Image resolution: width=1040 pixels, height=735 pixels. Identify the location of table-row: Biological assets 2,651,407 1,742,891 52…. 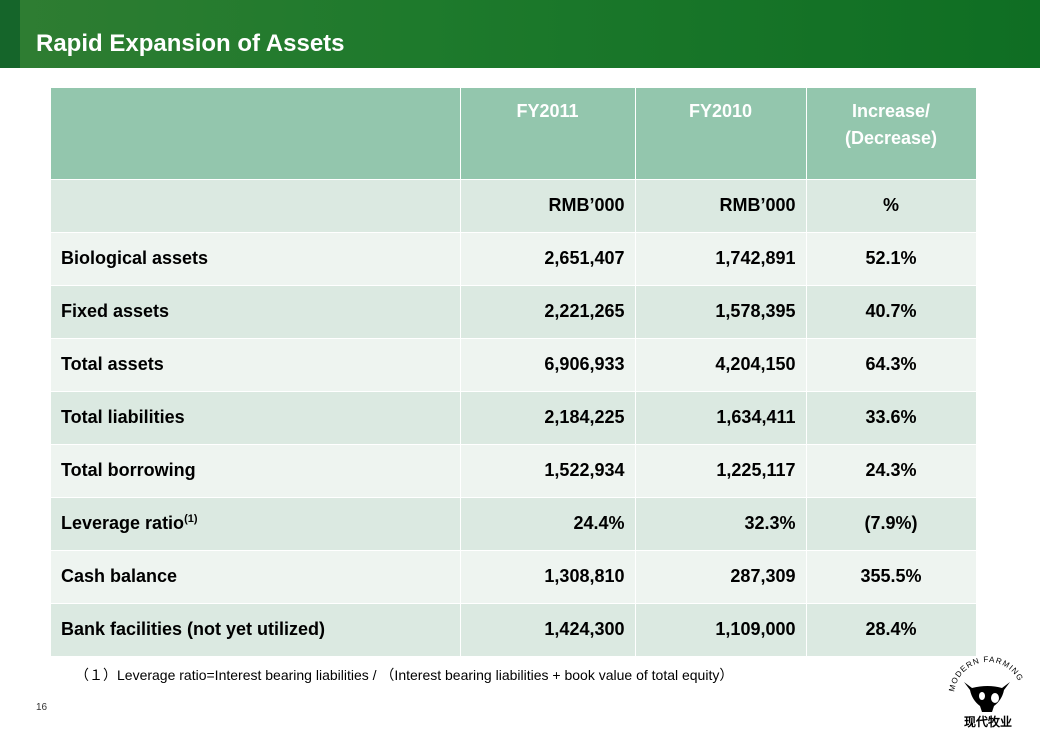
(514, 259).